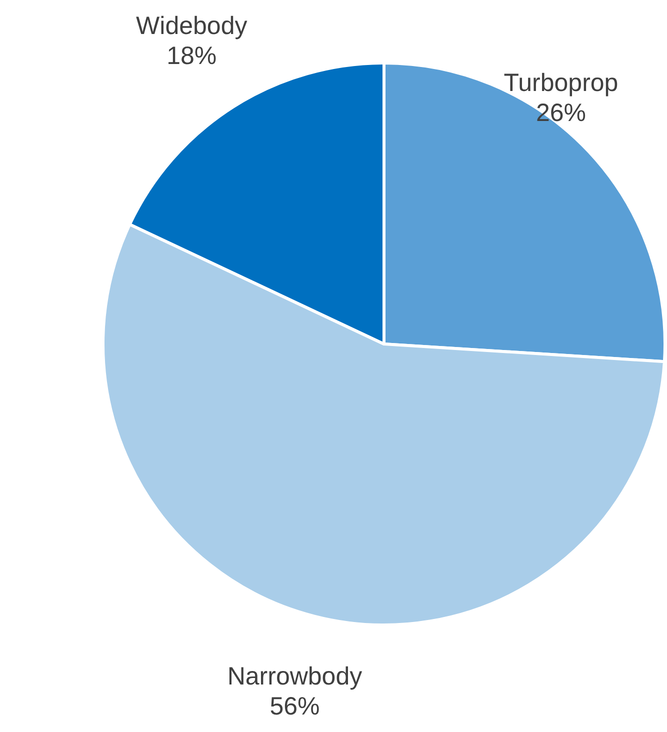 This screenshot has height=732, width=667. Describe the element at coordinates (295, 706) in the screenshot. I see `data-label: 56%` at that location.